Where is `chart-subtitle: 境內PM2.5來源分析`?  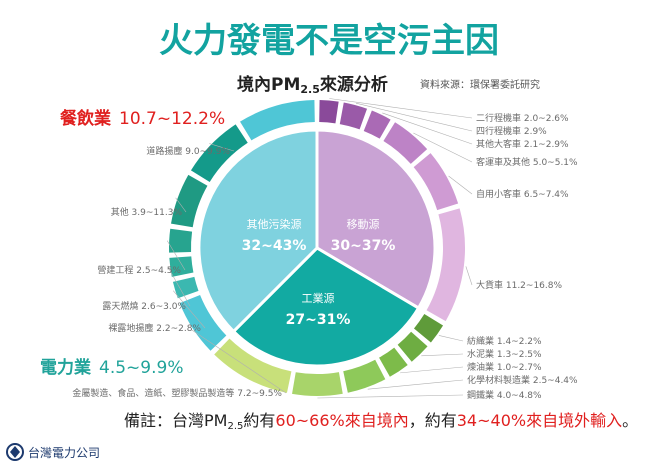
chart-subtitle: 境內PM2.5來源分析 is located at coordinates (312, 85).